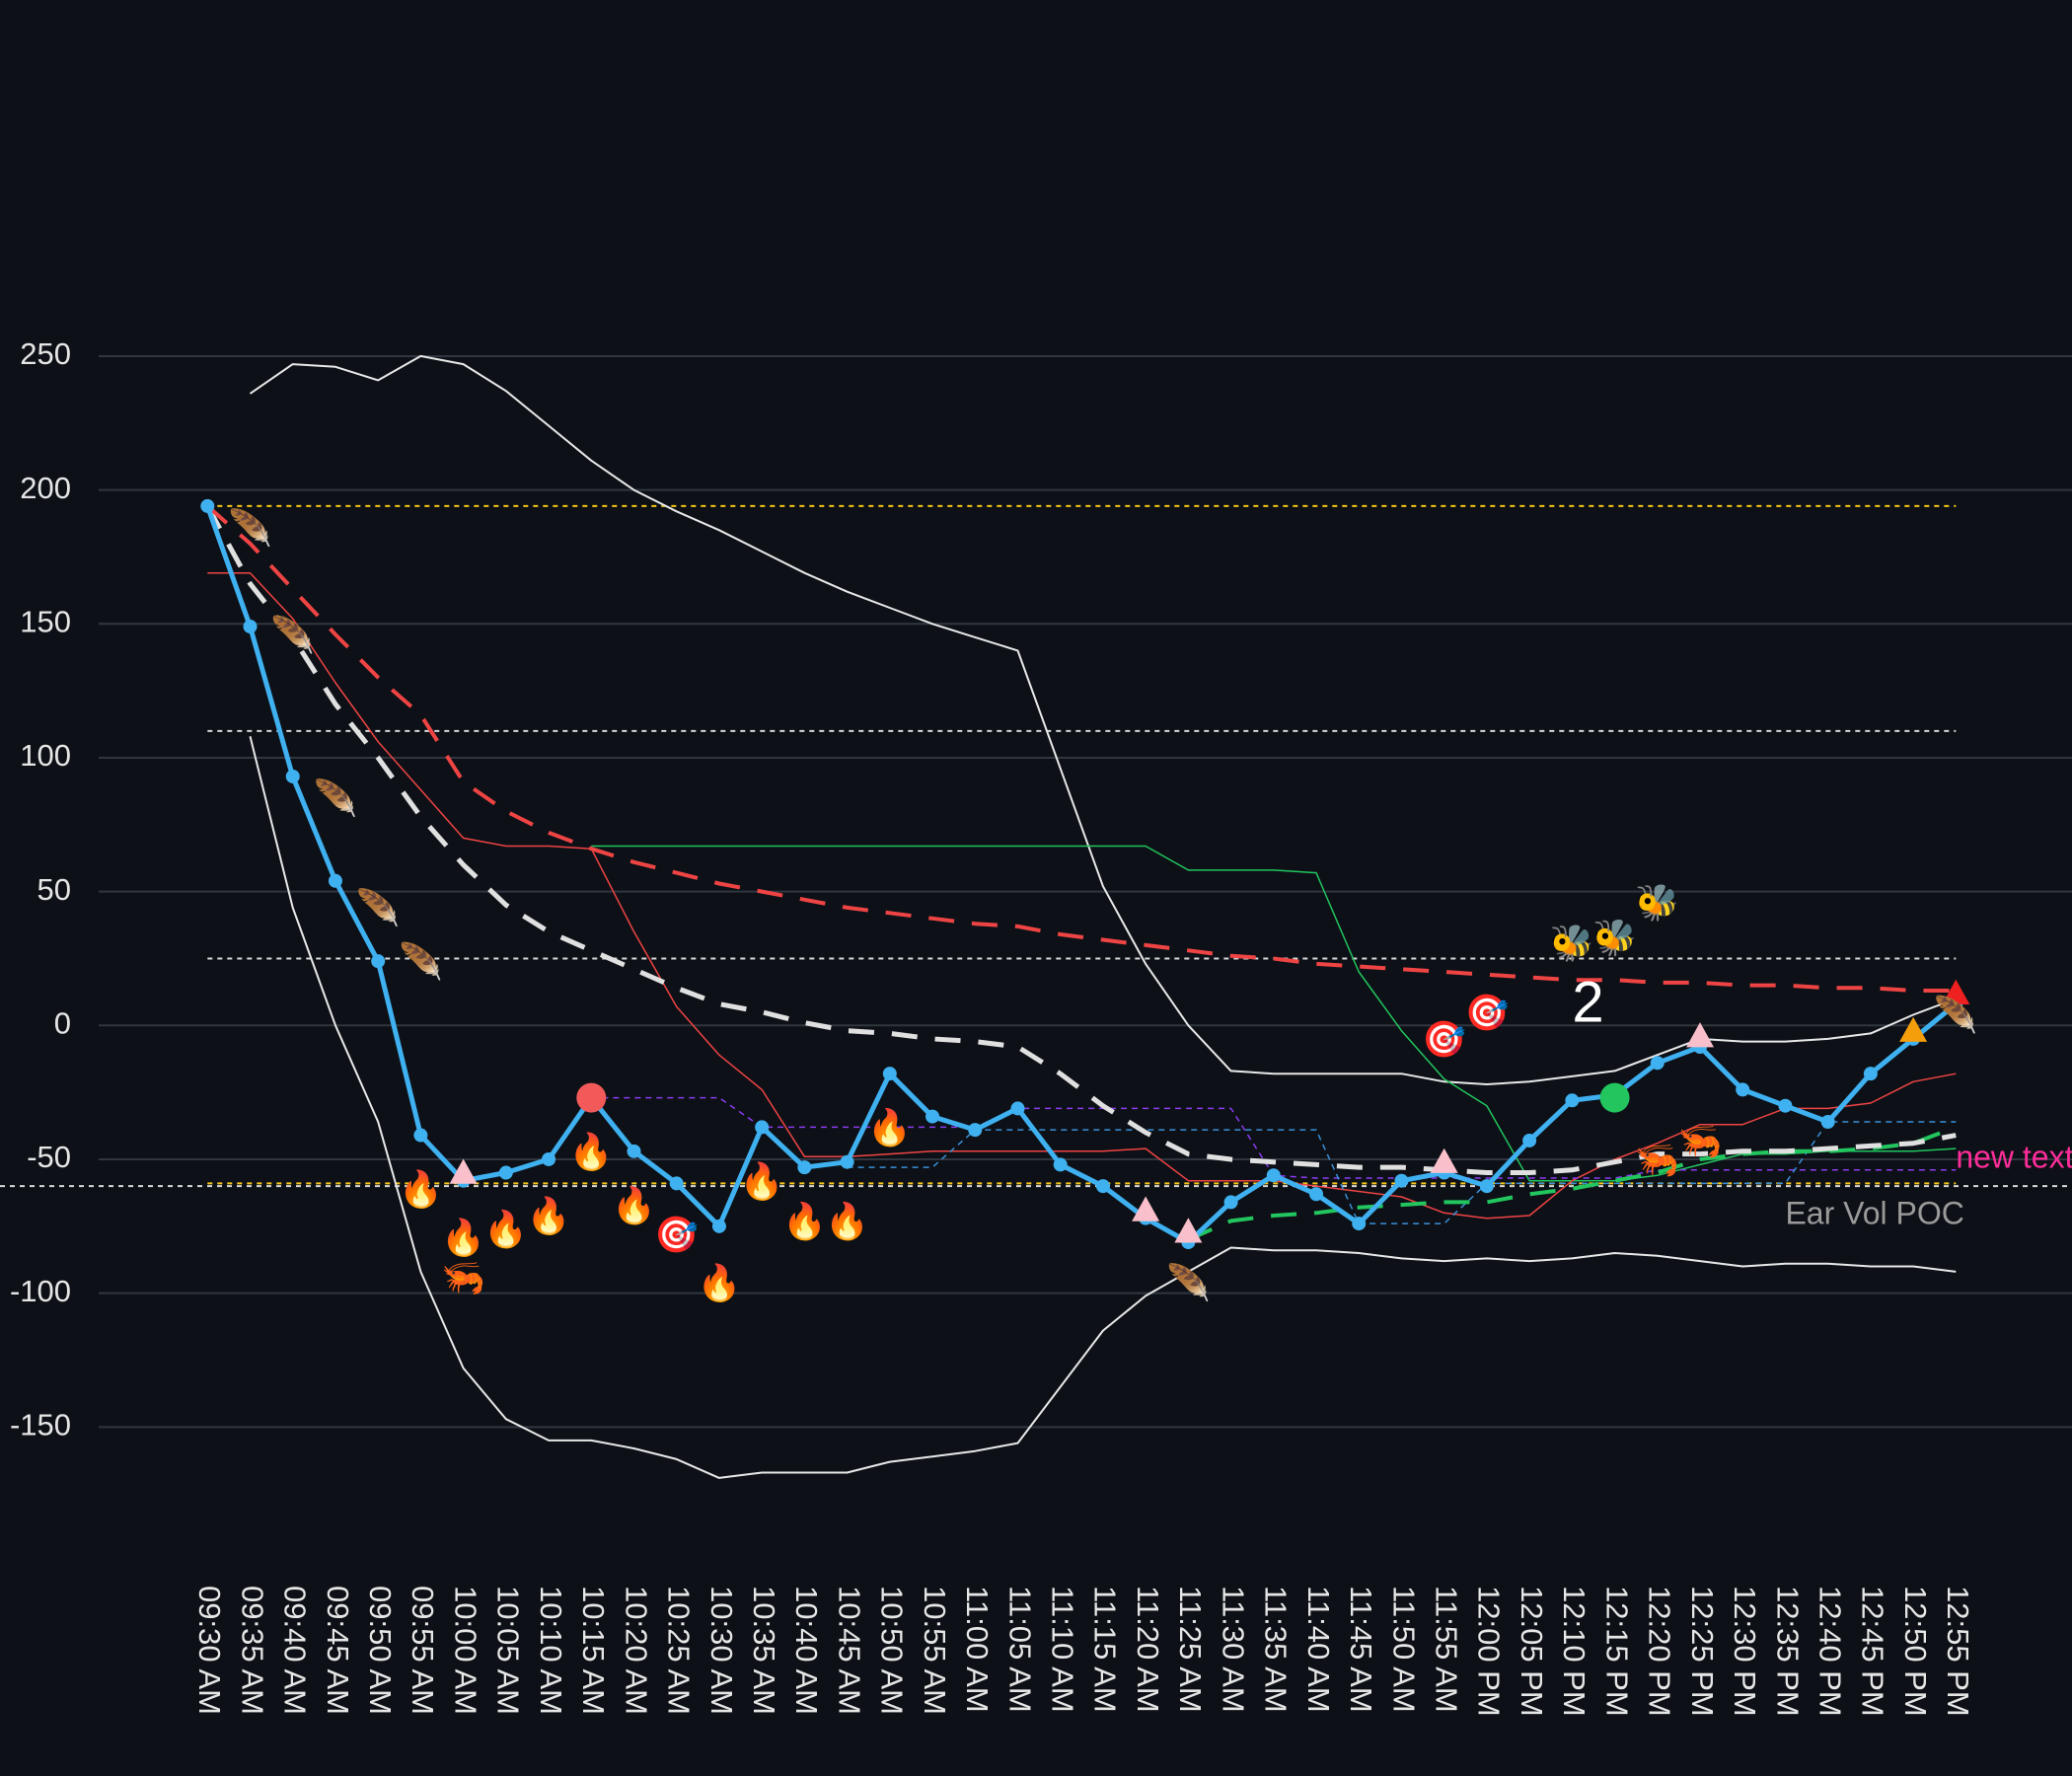 Image resolution: width=2072 pixels, height=1776 pixels. I want to click on y-tick-label: 50, so click(54, 890).